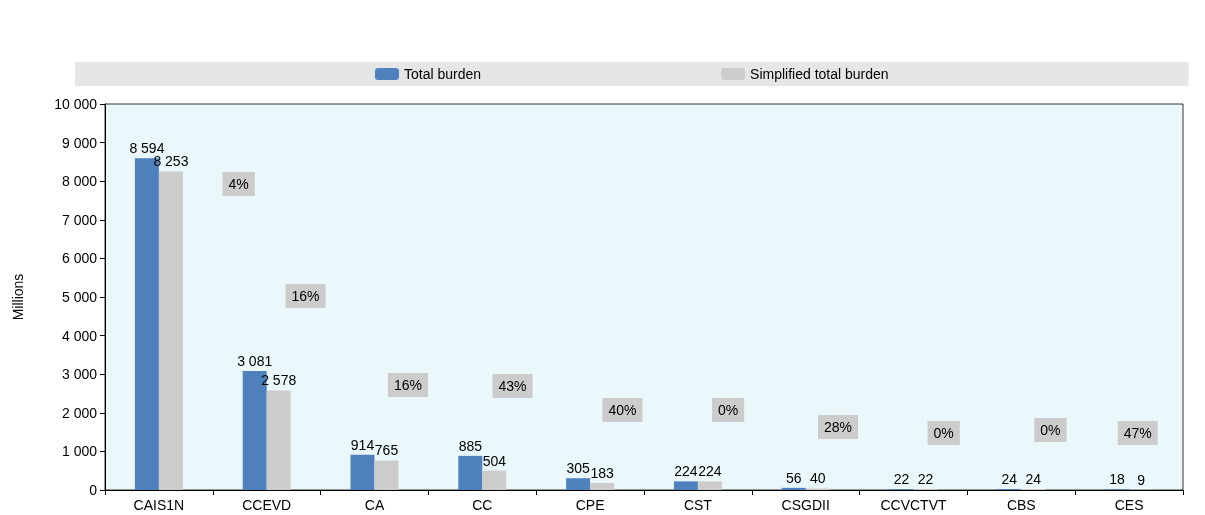 The image size is (1205, 515). Describe the element at coordinates (79, 181) in the screenshot. I see `y-tick-label: 8 000` at that location.